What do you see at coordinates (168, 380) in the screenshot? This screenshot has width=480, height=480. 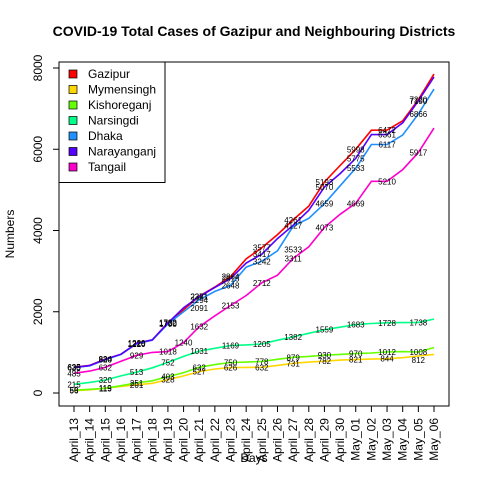 I see `data-label: 328` at bounding box center [168, 380].